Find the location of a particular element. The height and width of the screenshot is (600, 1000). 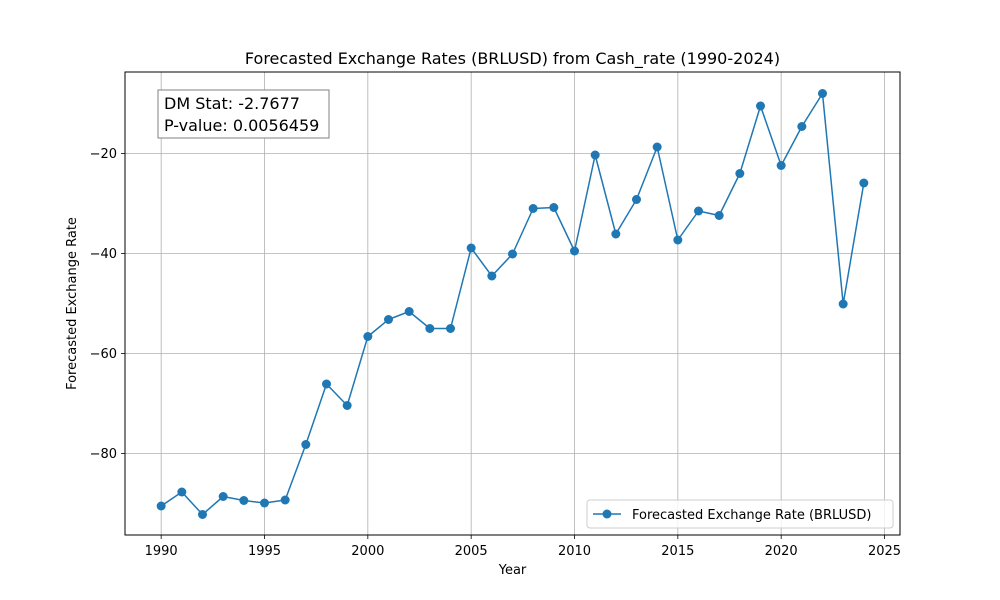

legend: Forecasted Exchange Rate (BRLUSD) is located at coordinates (740, 514).